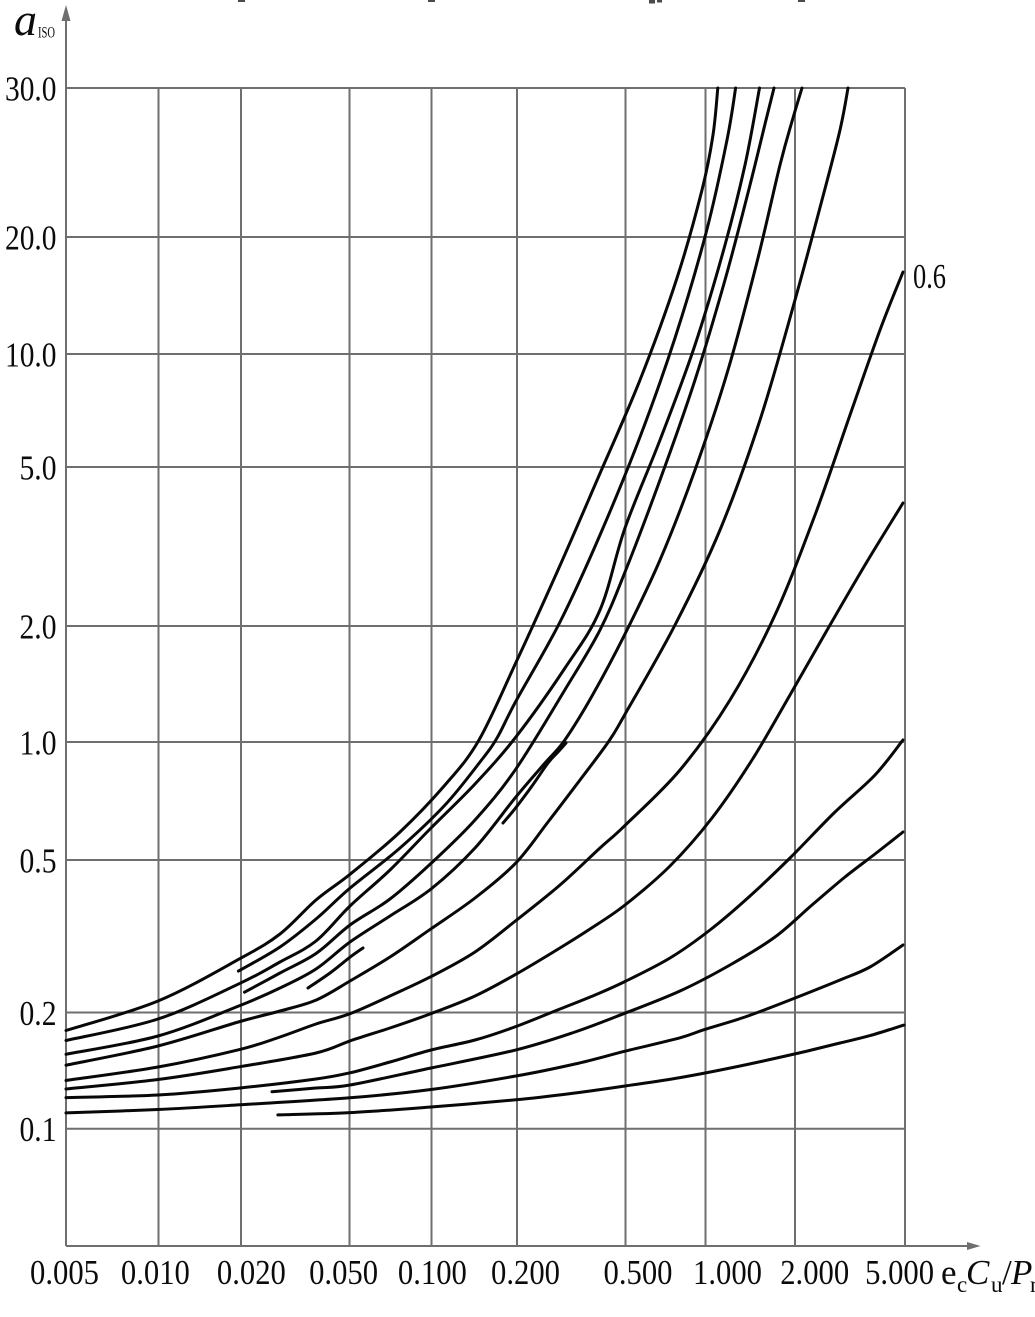  What do you see at coordinates (64, 1272) in the screenshot?
I see `svg-text: 0.005` at bounding box center [64, 1272].